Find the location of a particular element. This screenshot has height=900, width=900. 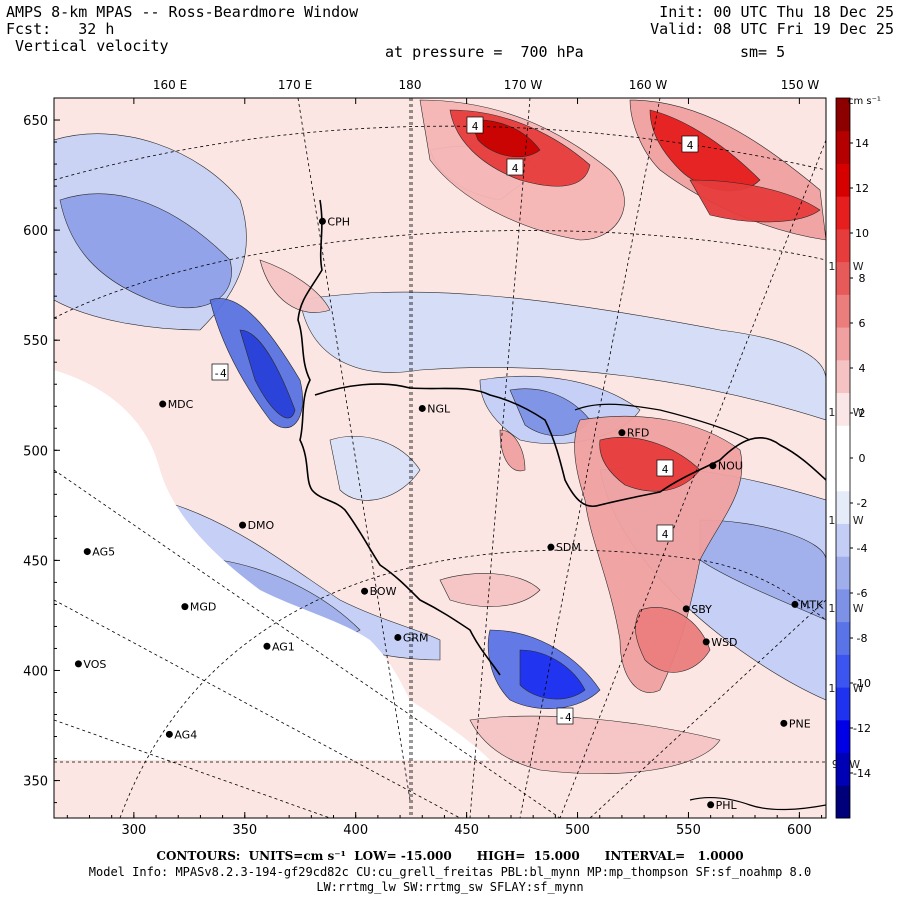

pressure-level: at pressure = 700 hPa is located at coordinates (484, 52).